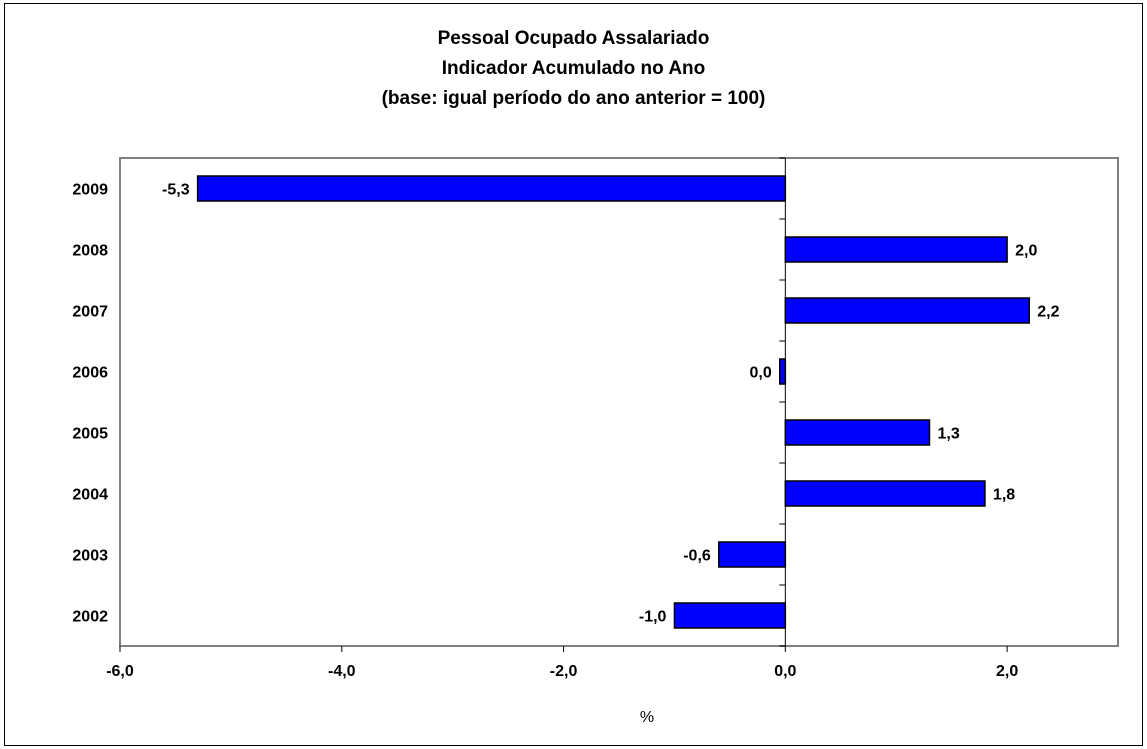 The height and width of the screenshot is (749, 1147). I want to click on bar-2007, so click(907, 310).